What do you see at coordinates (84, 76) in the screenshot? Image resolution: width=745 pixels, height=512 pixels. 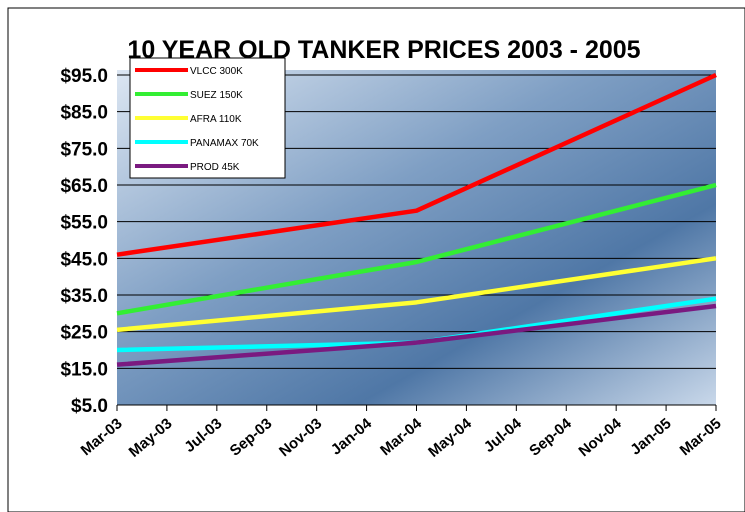 I see `y-tick-label: $95.0` at bounding box center [84, 76].